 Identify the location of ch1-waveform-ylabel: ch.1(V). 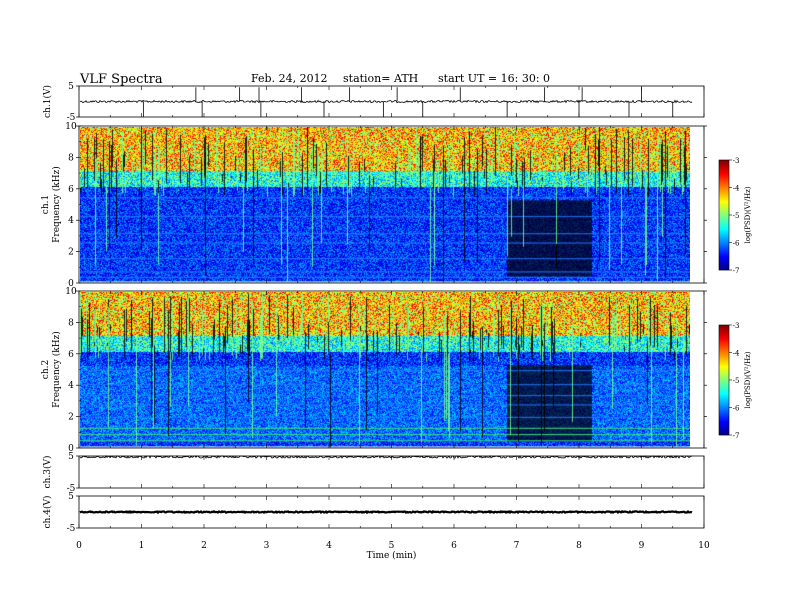
(47, 101).